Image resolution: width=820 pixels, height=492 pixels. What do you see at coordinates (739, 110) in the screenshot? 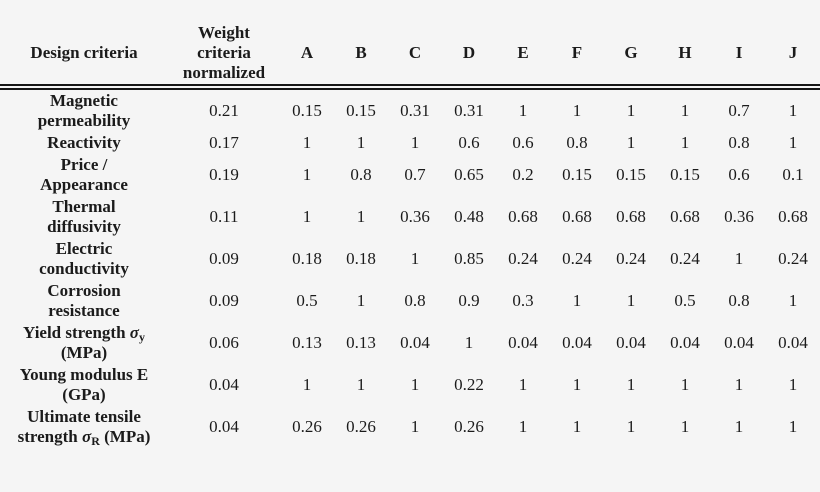
I see `value-cell-I: 0.7` at bounding box center [739, 110].